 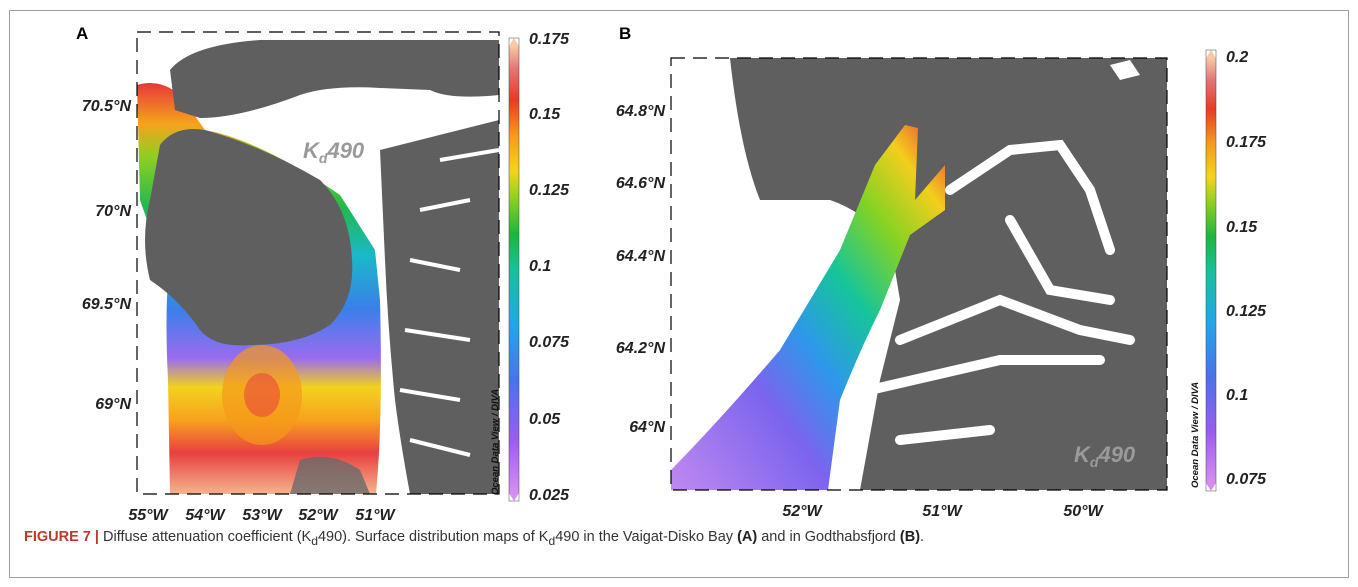 I want to click on caption-text-5: ., so click(x=922, y=537).